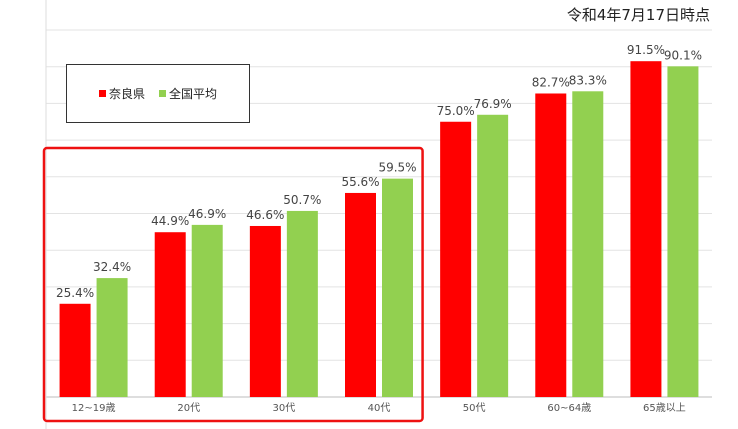  Describe the element at coordinates (638, 15) in the screenshot. I see `date-label: 令和4年7月17日時点` at that location.